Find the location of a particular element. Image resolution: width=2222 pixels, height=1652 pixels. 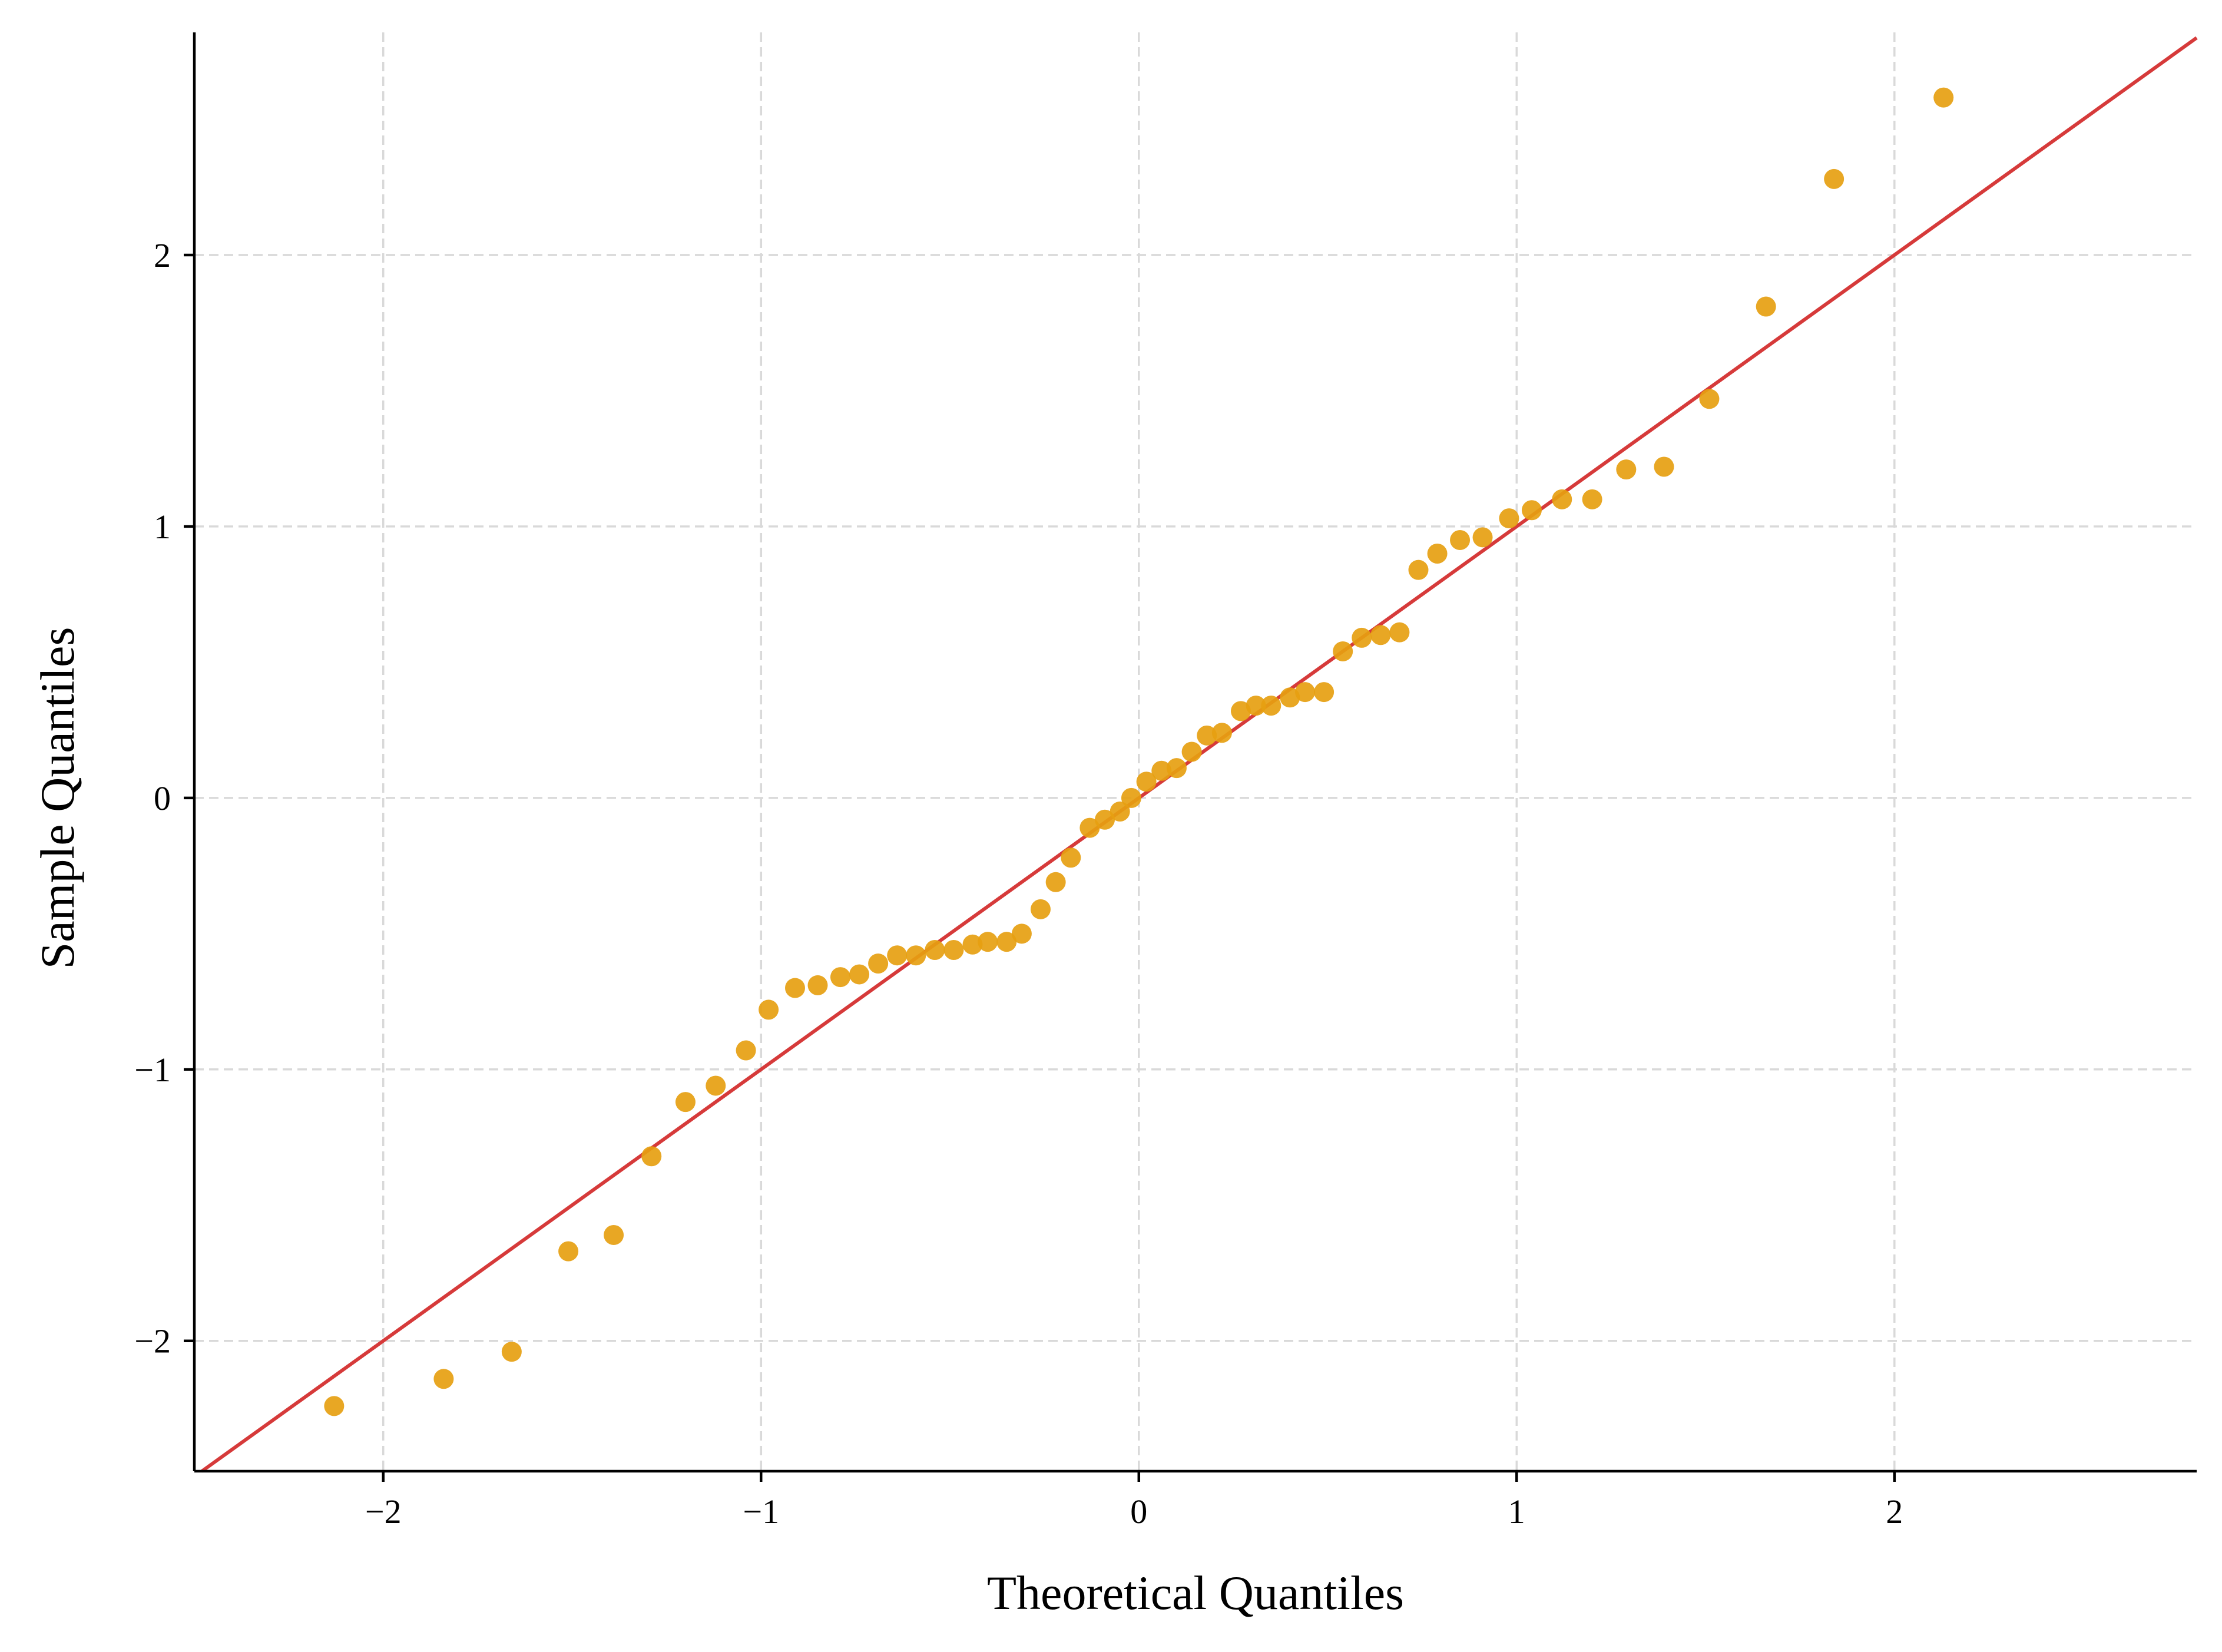

y-axis-ticks: −2 −1 0 1 2 is located at coordinates (164, 798).